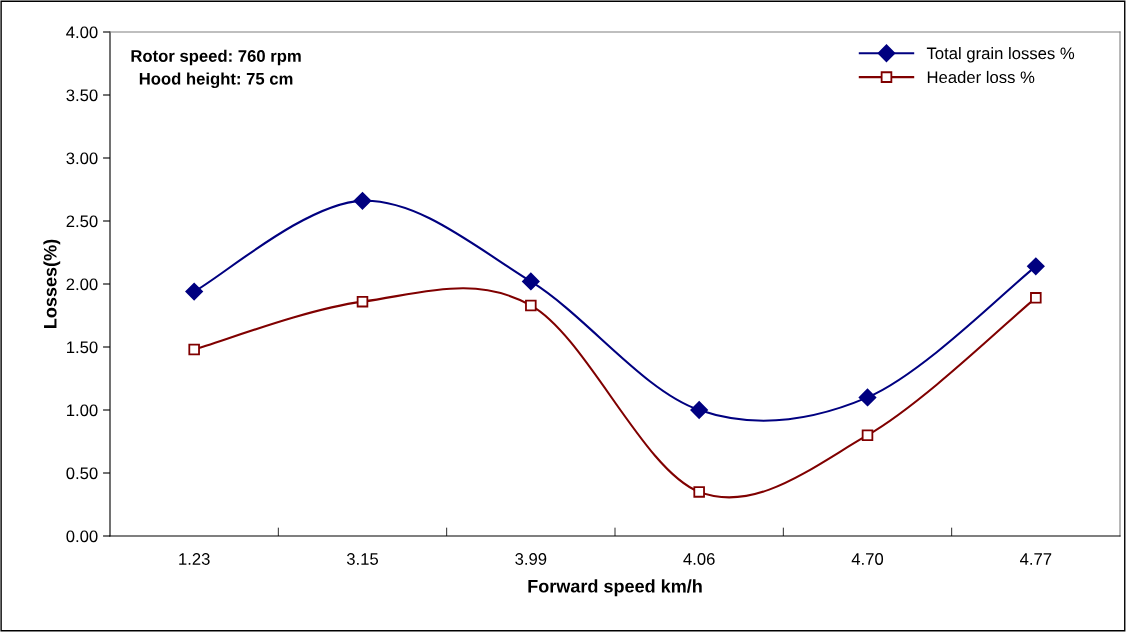 The height and width of the screenshot is (632, 1127). Describe the element at coordinates (82, 347) in the screenshot. I see `y-tick-label: 1.50` at that location.